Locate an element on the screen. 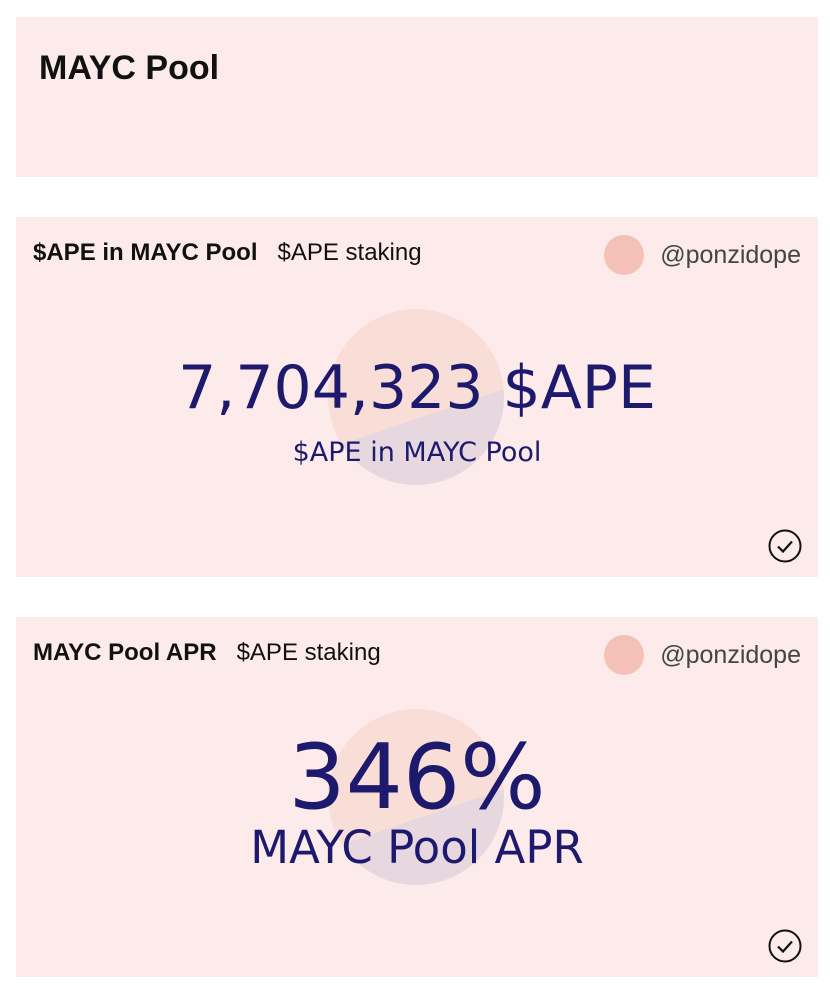  card-header: MAYC Pool APR $APE staking is located at coordinates (207, 653).